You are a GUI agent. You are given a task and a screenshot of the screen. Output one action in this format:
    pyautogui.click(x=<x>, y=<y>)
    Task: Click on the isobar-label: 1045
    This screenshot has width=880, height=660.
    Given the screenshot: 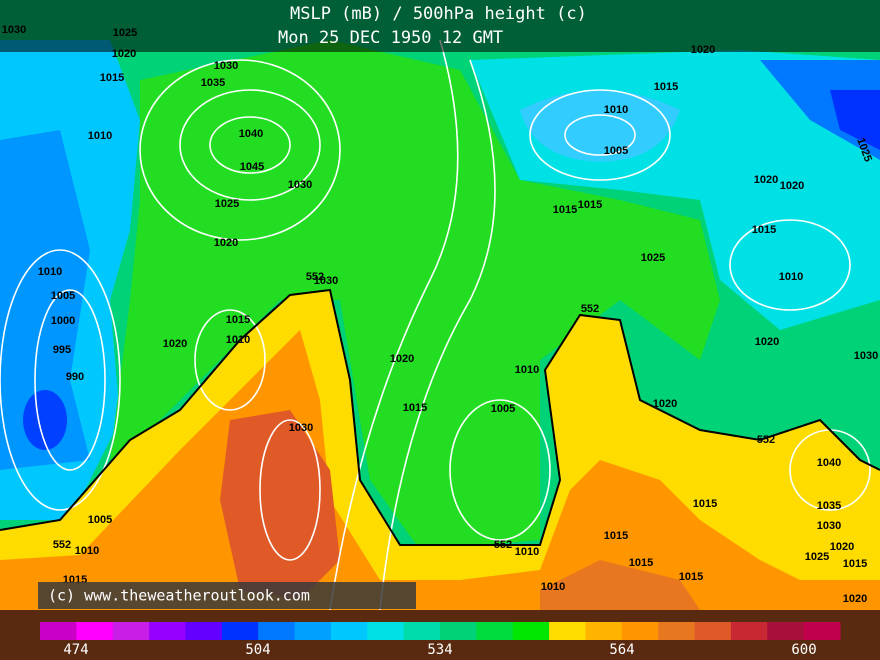 What is the action you would take?
    pyautogui.click(x=252, y=167)
    